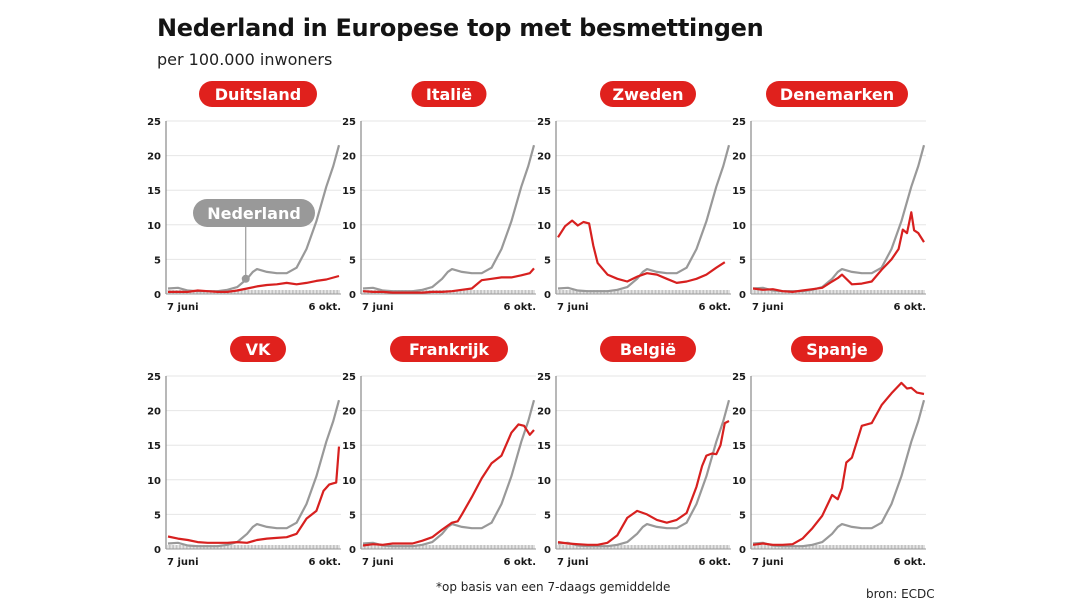  I want to click on country-badge: VK, so click(258, 349).